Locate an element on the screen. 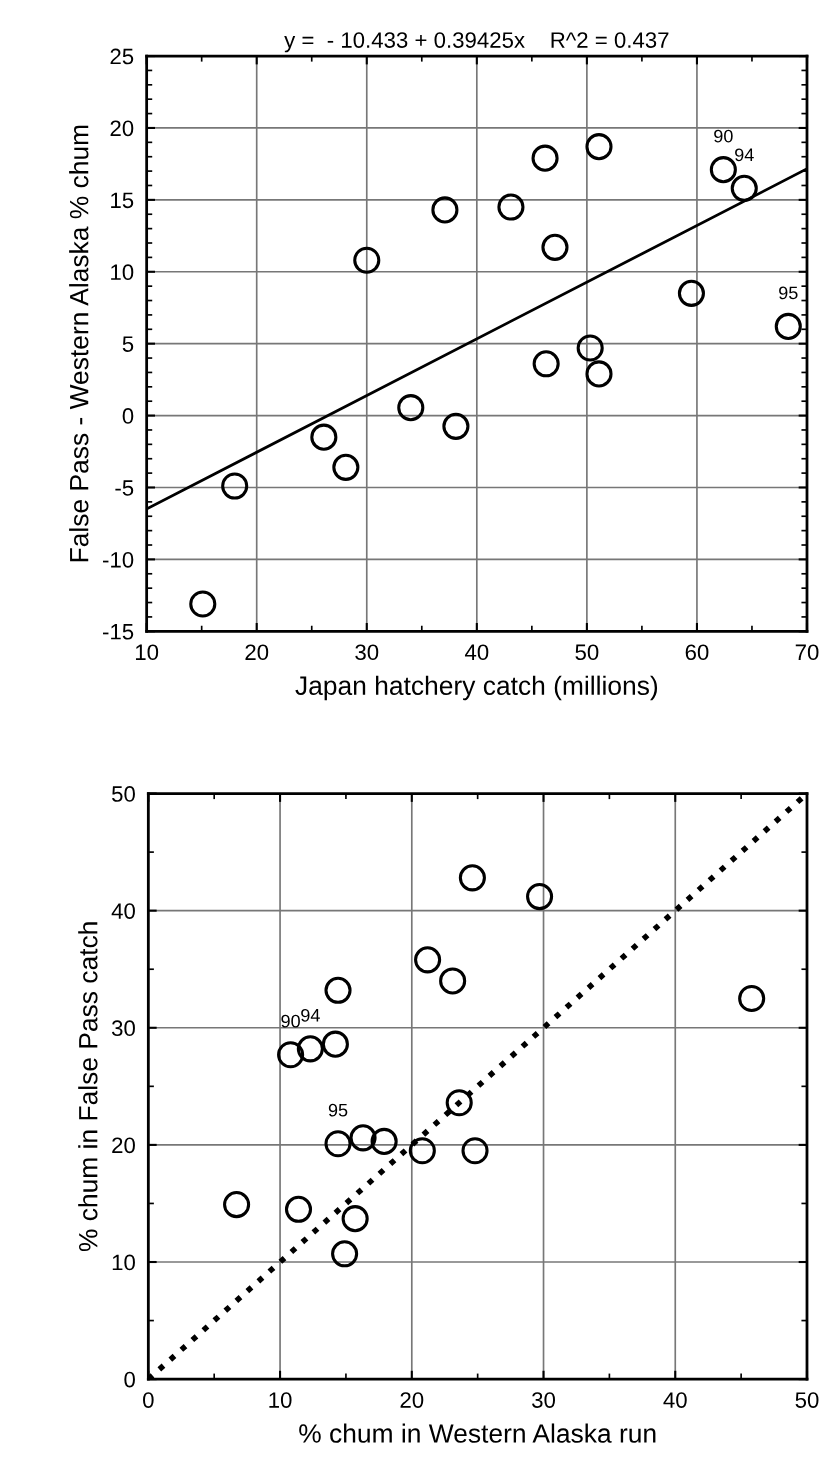  y-tick-label: 50 is located at coordinates (123, 794).